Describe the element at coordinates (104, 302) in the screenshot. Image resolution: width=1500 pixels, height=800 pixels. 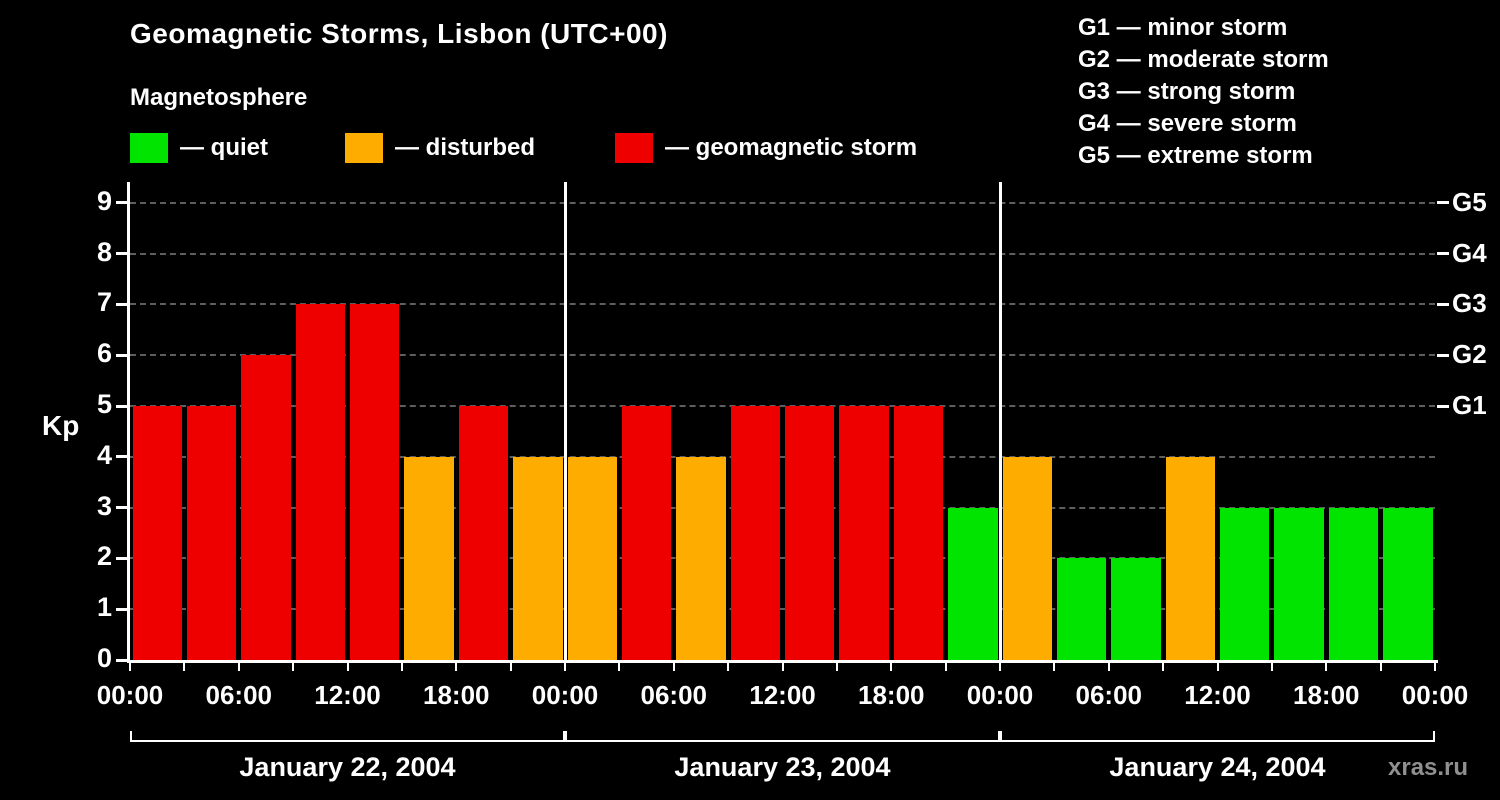
I see `y-tick-label: 7` at that location.